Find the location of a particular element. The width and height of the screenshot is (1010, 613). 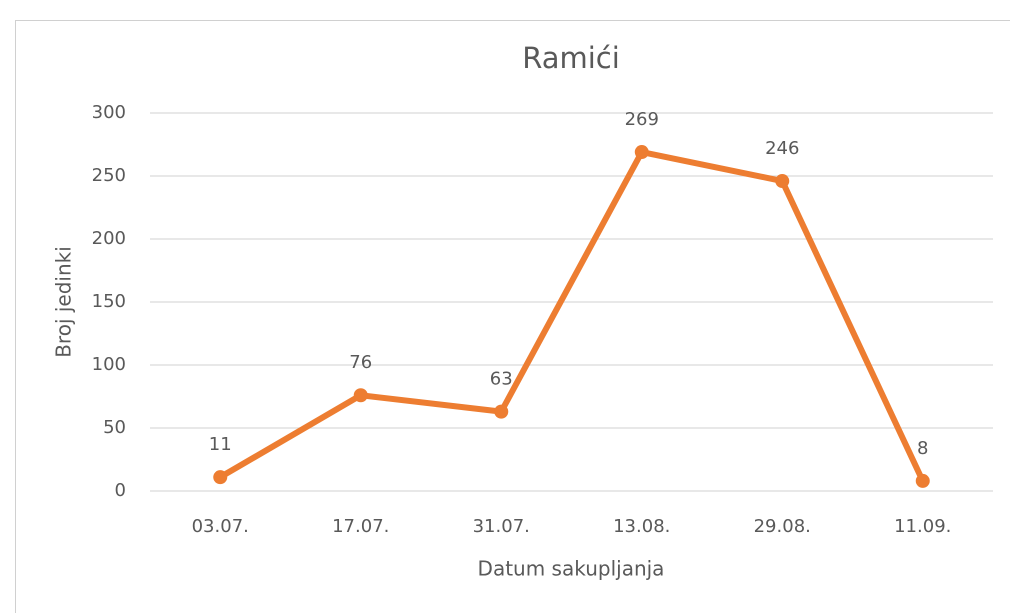

y-tick-label: 300 is located at coordinates (109, 112).